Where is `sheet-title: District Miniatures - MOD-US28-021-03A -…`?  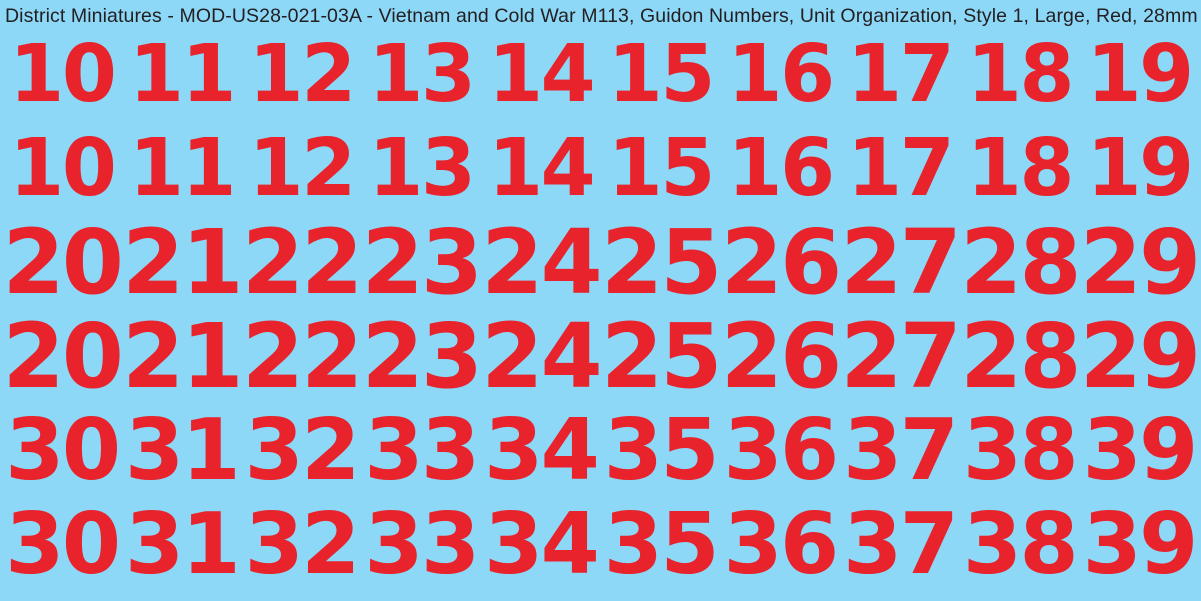
sheet-title: District Miniatures - MOD-US28-021-03A -… is located at coordinates (601, 16).